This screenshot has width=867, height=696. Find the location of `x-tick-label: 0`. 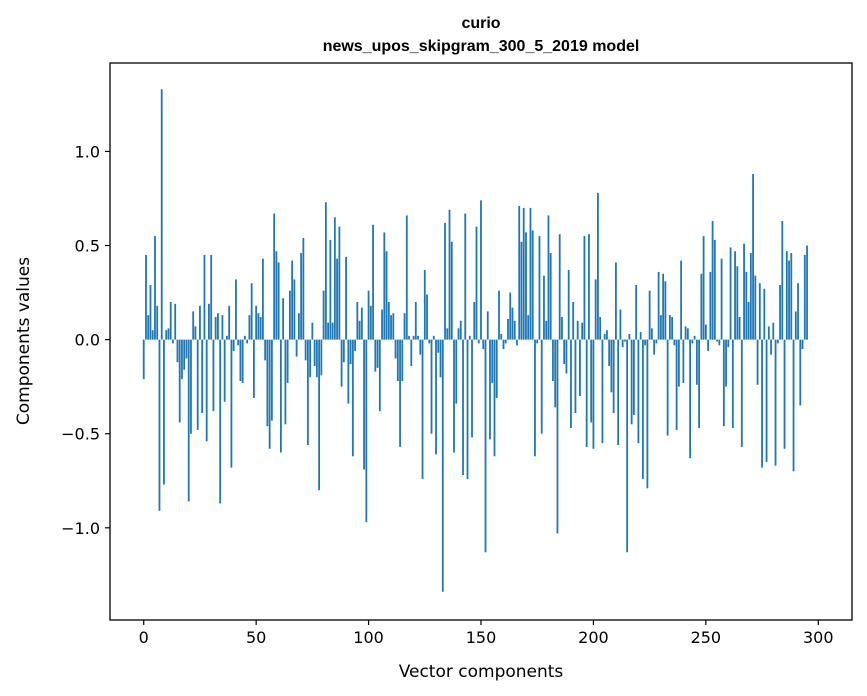

x-tick-label: 0 is located at coordinates (144, 637).